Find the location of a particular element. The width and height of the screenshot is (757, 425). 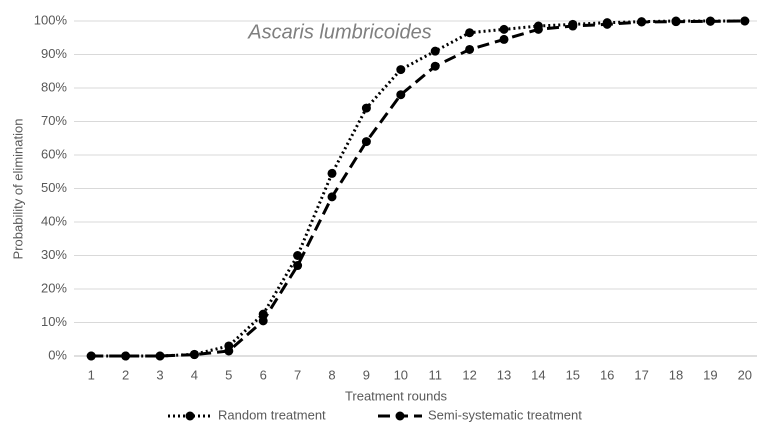

y-axis-label: Probability of elimination is located at coordinates (17, 189).